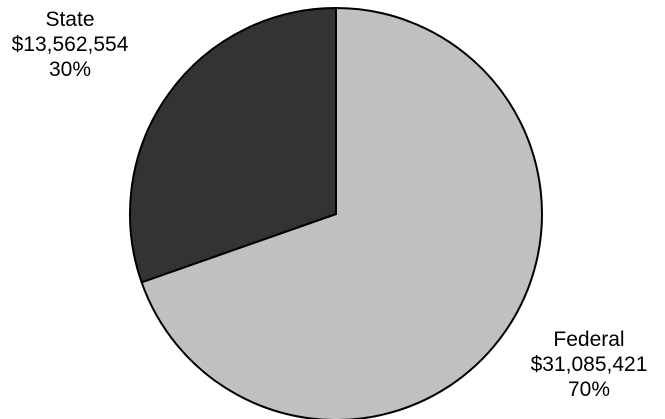  What do you see at coordinates (589, 389) in the screenshot?
I see `slice-percent-federal: 70%` at bounding box center [589, 389].